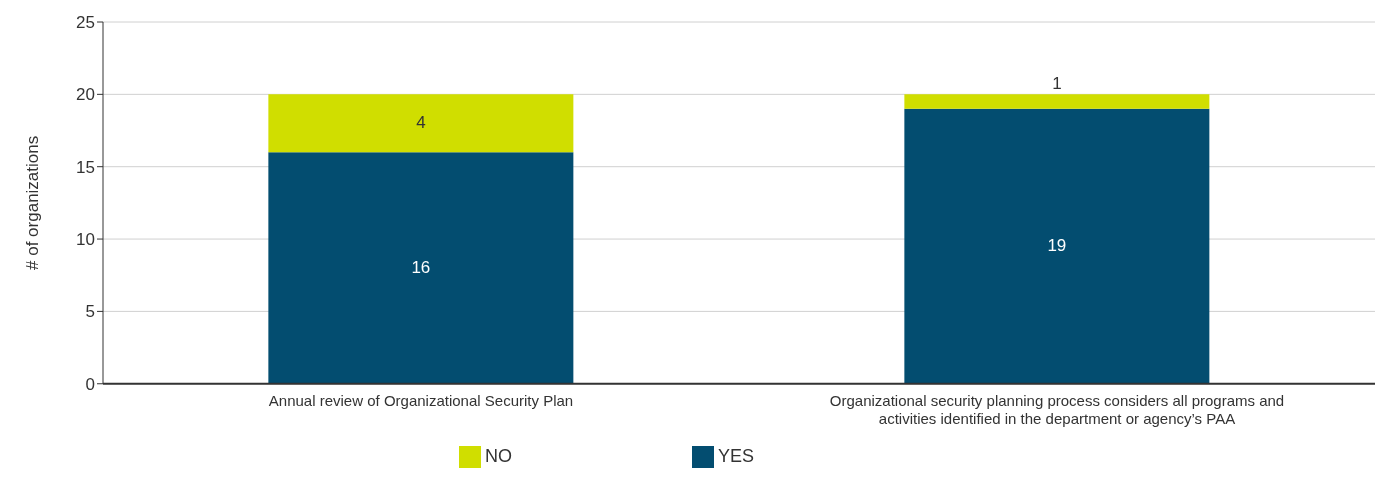  I want to click on y-tick-label: 20, so click(85, 95).